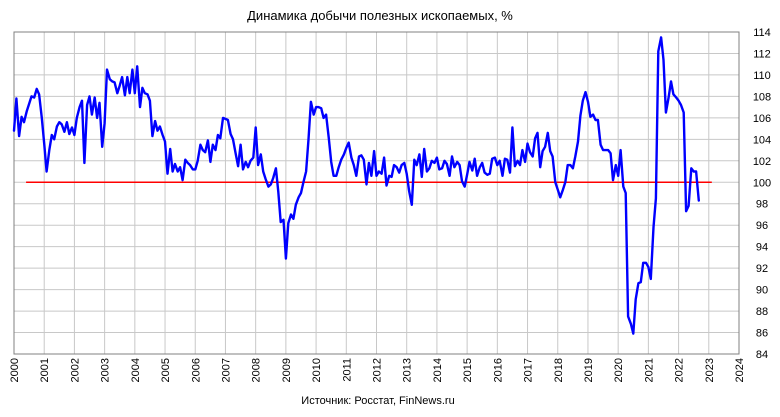 This screenshot has width=780, height=417. I want to click on x-tick-label: 2004, so click(136, 370).